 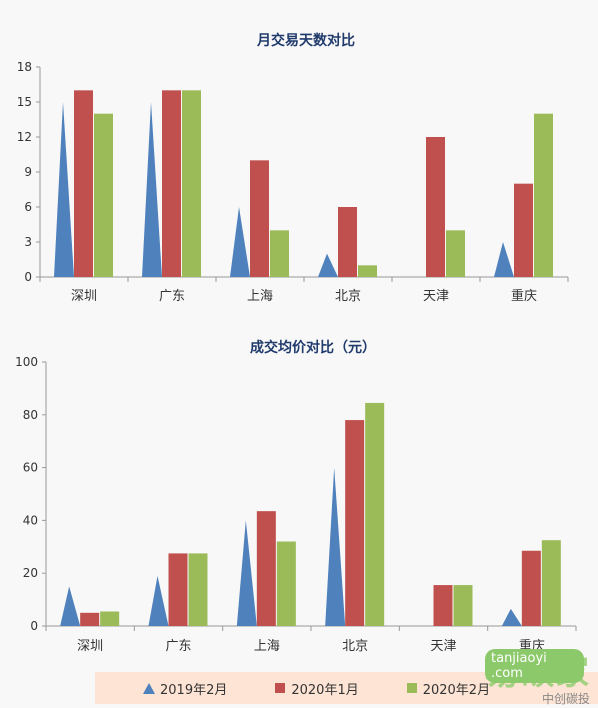 I want to click on y-tick-label: 60, so click(x=30, y=468).